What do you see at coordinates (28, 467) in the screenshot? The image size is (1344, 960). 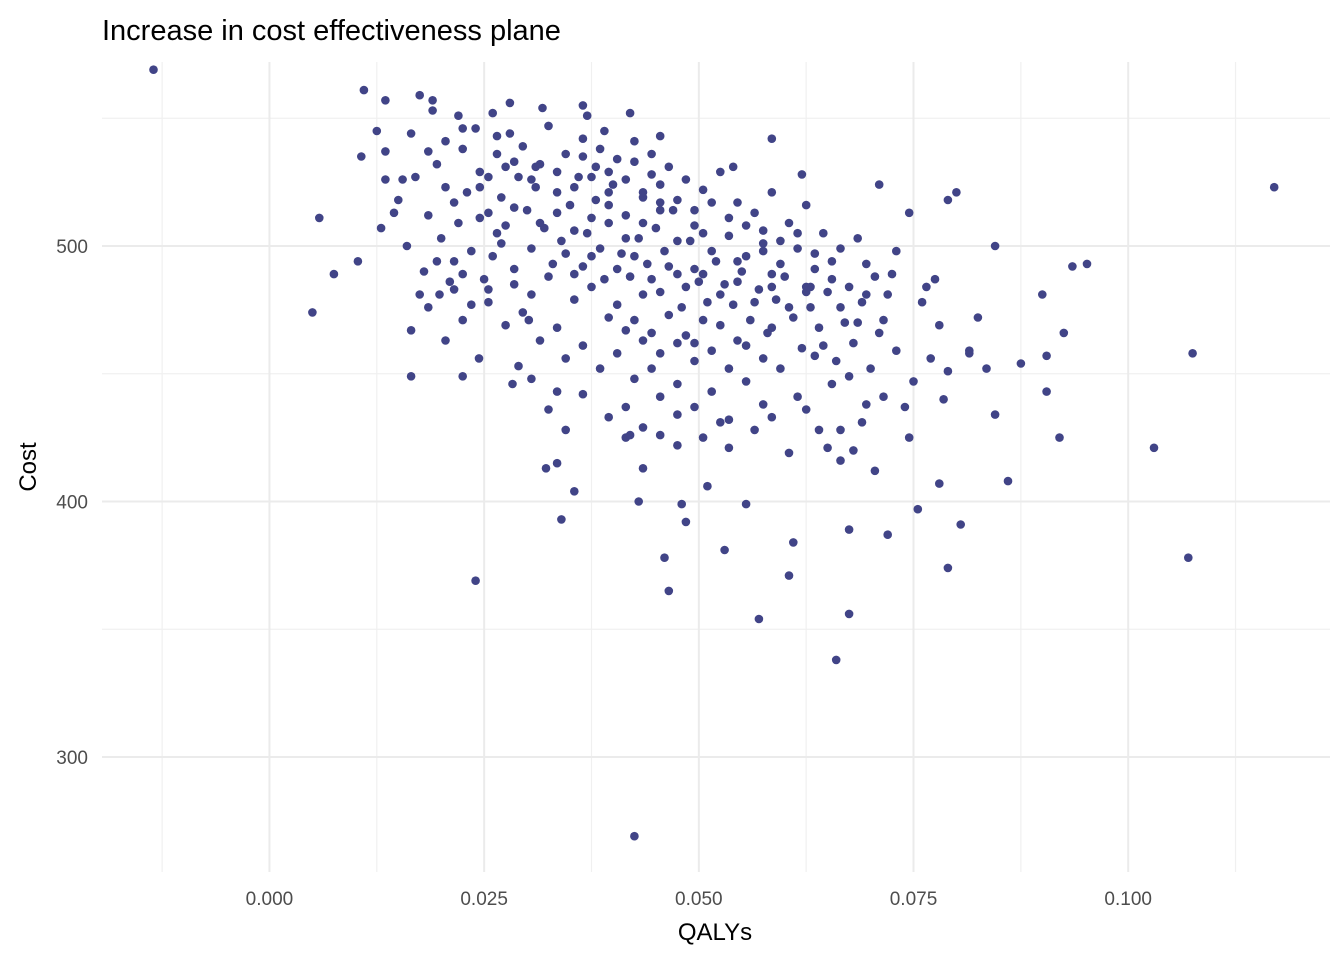 I see `y-axis-title: Cost` at bounding box center [28, 467].